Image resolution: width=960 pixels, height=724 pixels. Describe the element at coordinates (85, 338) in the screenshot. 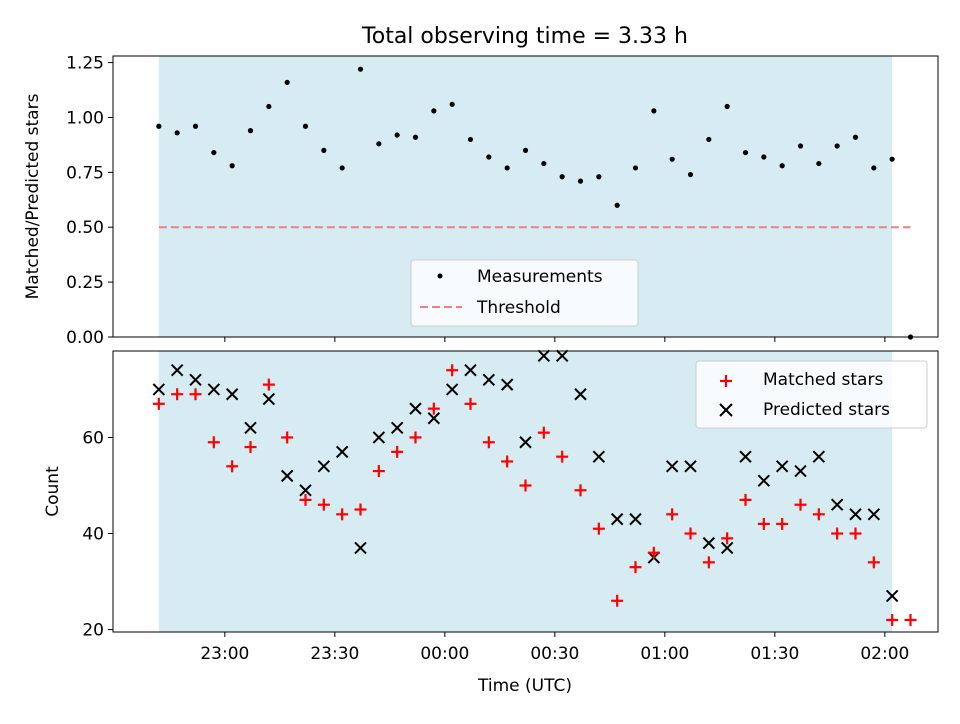

I see `y-tick-label: 0.00` at that location.